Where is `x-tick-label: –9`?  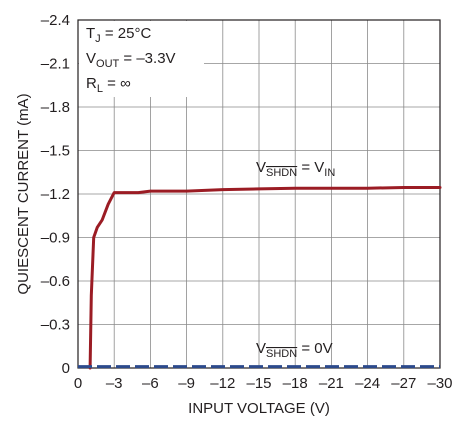
x-tick-label: –9 is located at coordinates (186, 383).